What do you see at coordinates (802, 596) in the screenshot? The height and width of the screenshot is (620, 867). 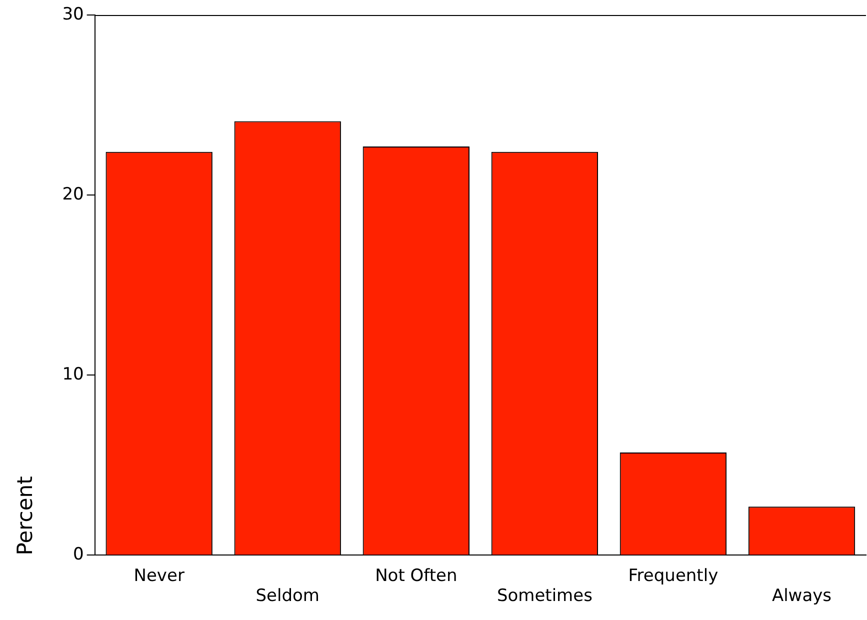 I see `x-tick-label: Always` at bounding box center [802, 596].